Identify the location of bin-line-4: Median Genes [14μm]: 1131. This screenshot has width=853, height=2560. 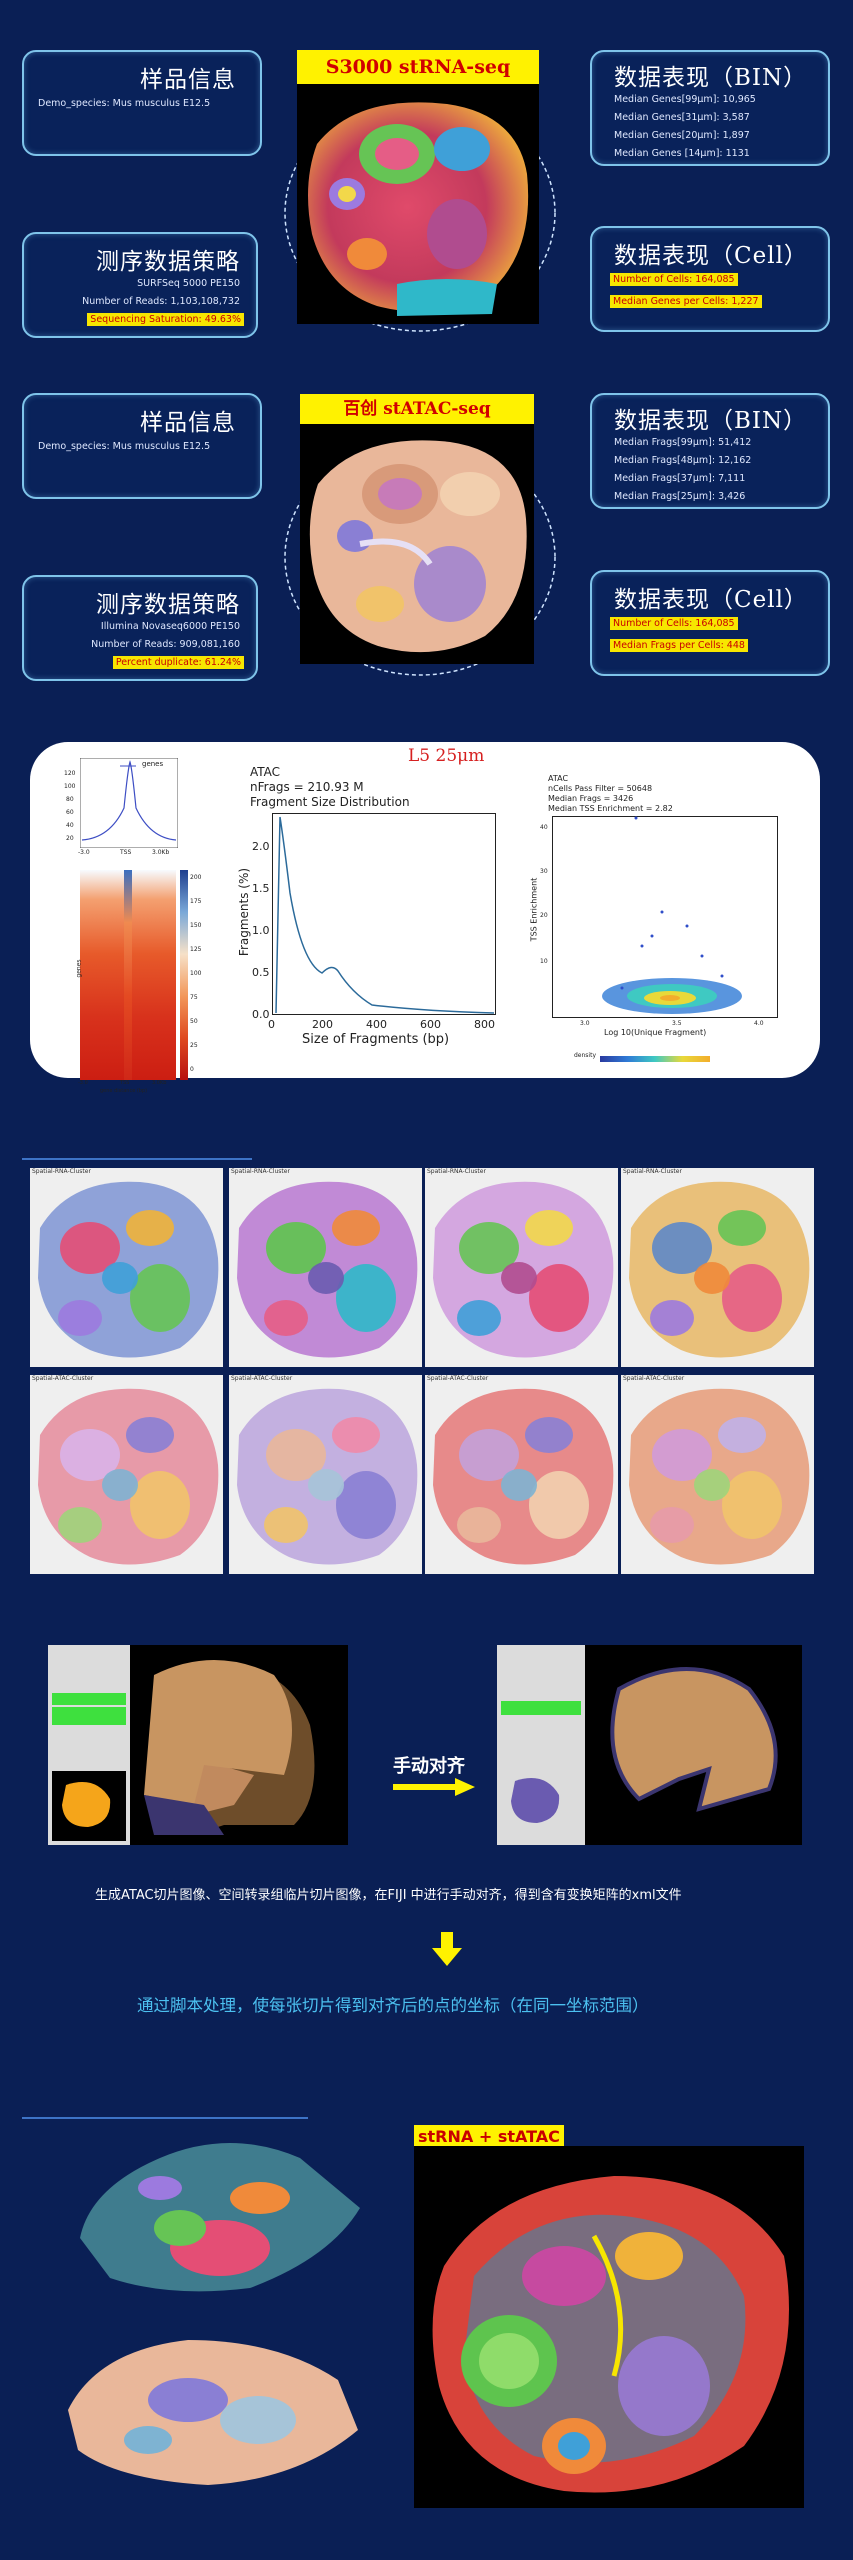
(682, 153).